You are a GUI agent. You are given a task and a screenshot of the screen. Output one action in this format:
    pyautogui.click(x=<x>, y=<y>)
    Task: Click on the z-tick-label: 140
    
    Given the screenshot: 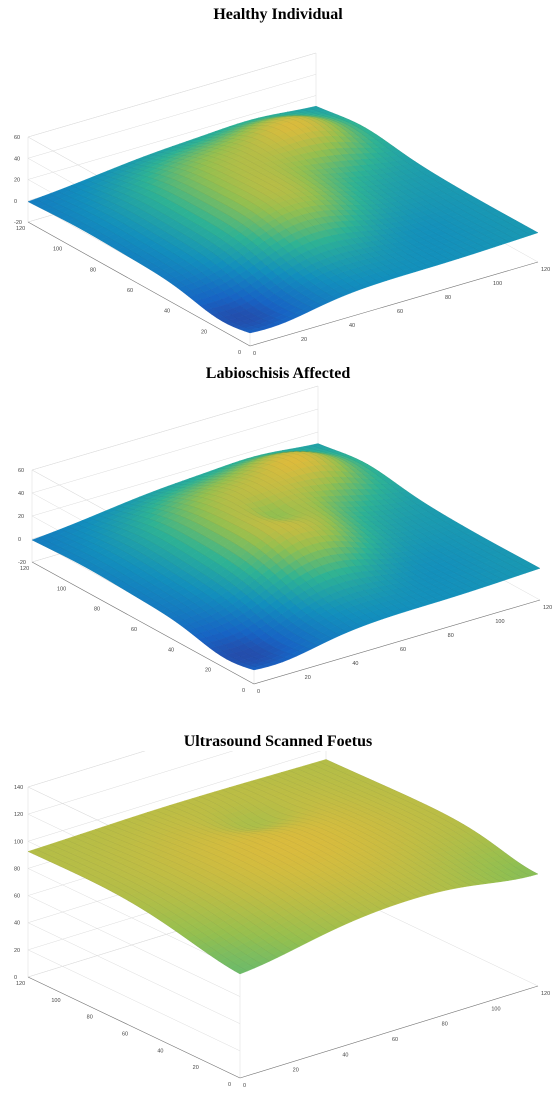 What is the action you would take?
    pyautogui.click(x=18, y=788)
    